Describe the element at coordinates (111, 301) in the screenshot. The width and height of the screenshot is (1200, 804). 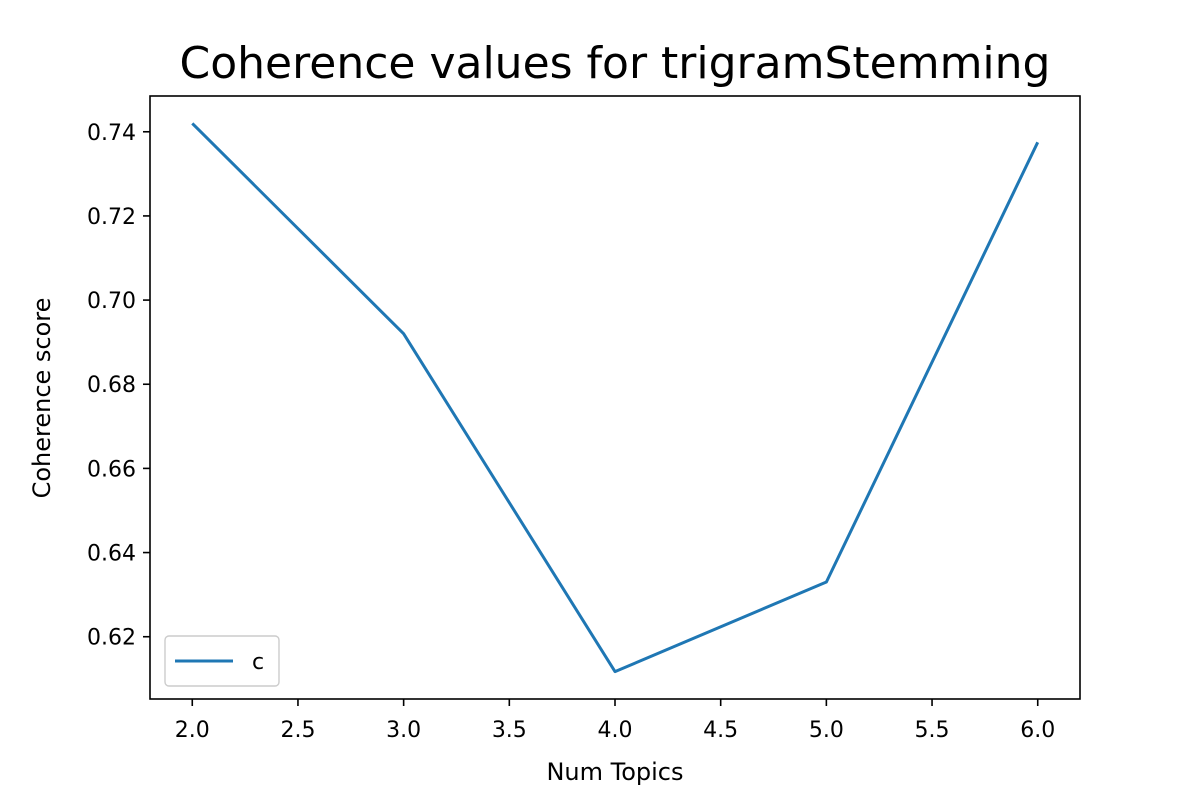
I see `y-tick-label: 0.70` at that location.